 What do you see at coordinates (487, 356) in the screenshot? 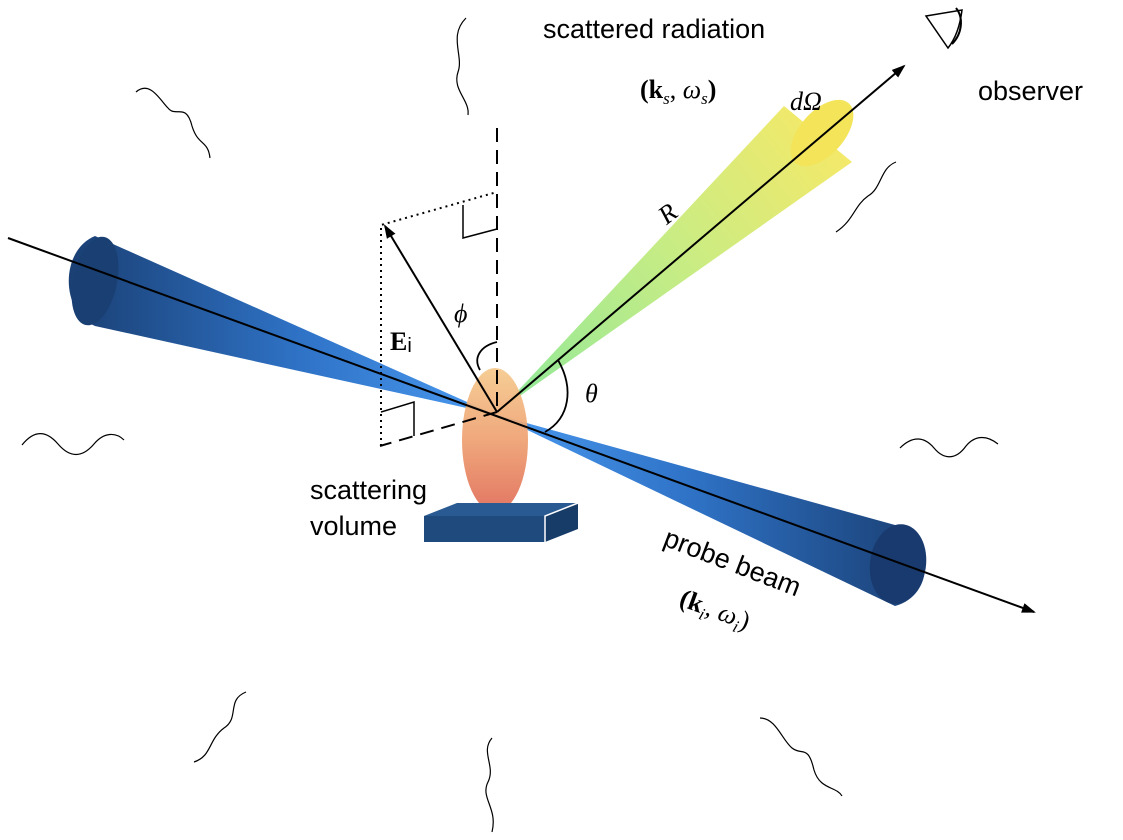
I see `phi-arc` at bounding box center [487, 356].